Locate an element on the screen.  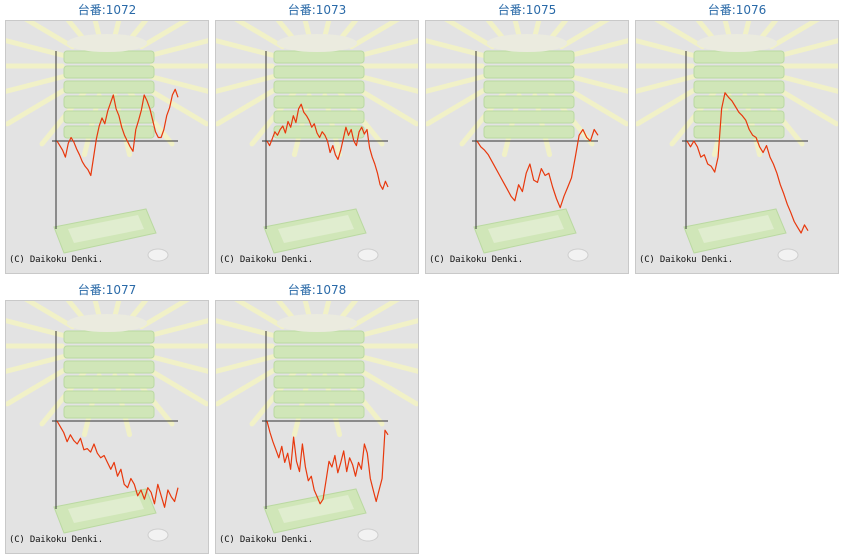
machine-chart-card: 台番:1073 (C) Daikoku Denki. is located at coordinates (317, 138).